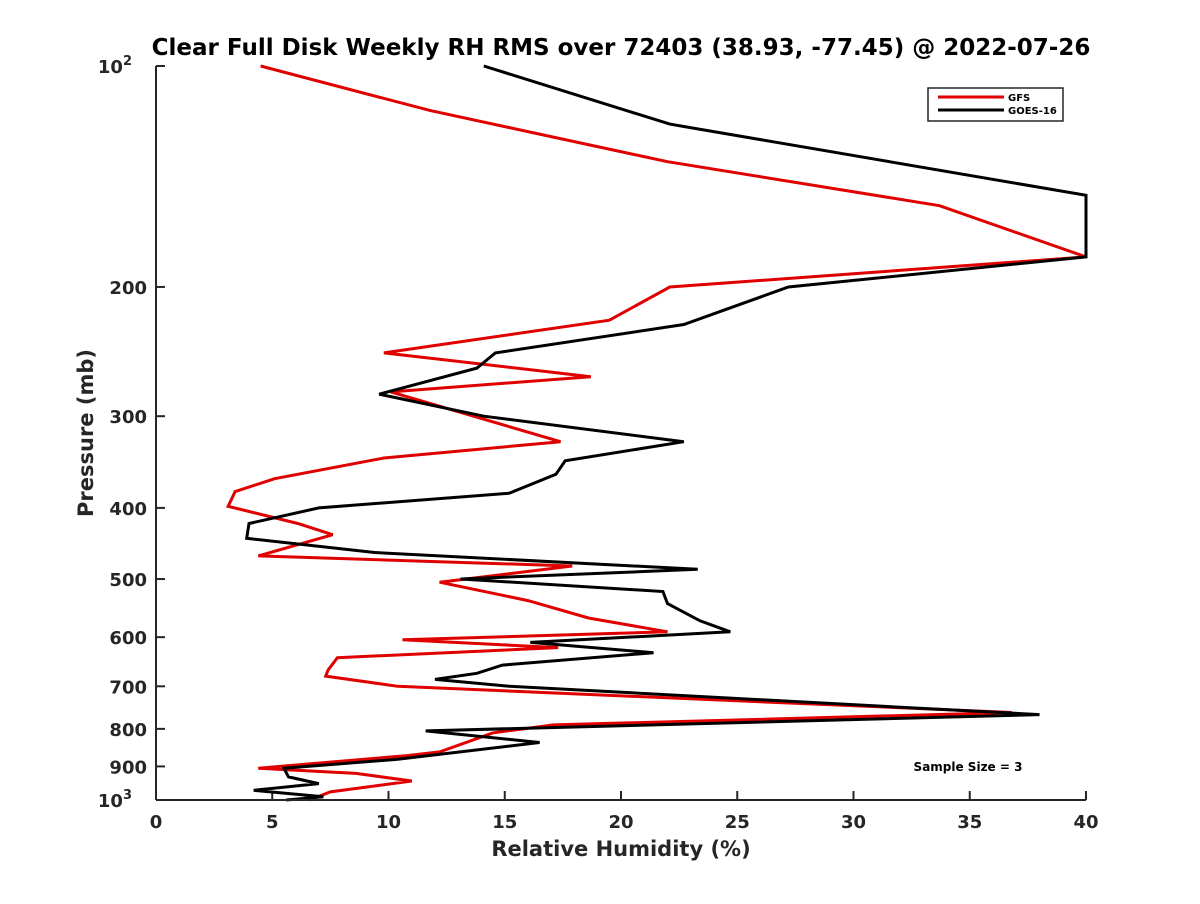 The height and width of the screenshot is (904, 1200). What do you see at coordinates (968, 767) in the screenshot?
I see `sample-size-annotation: Sample Size = 3` at bounding box center [968, 767].